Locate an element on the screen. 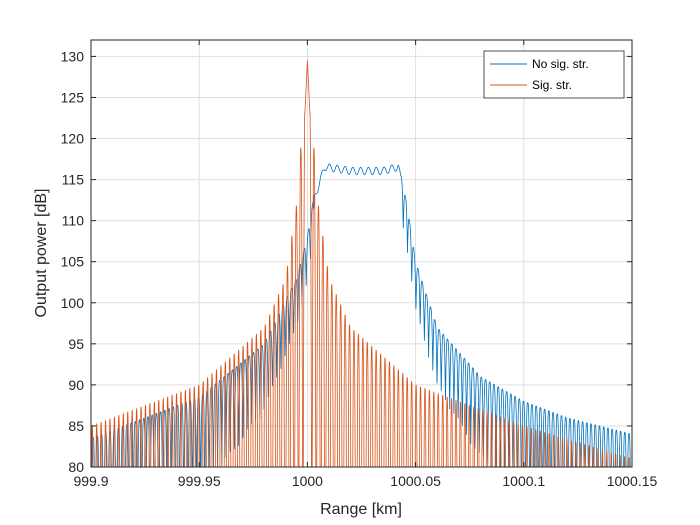 This screenshot has height=525, width=700. y-tick-label: 95 is located at coordinates (76, 344).